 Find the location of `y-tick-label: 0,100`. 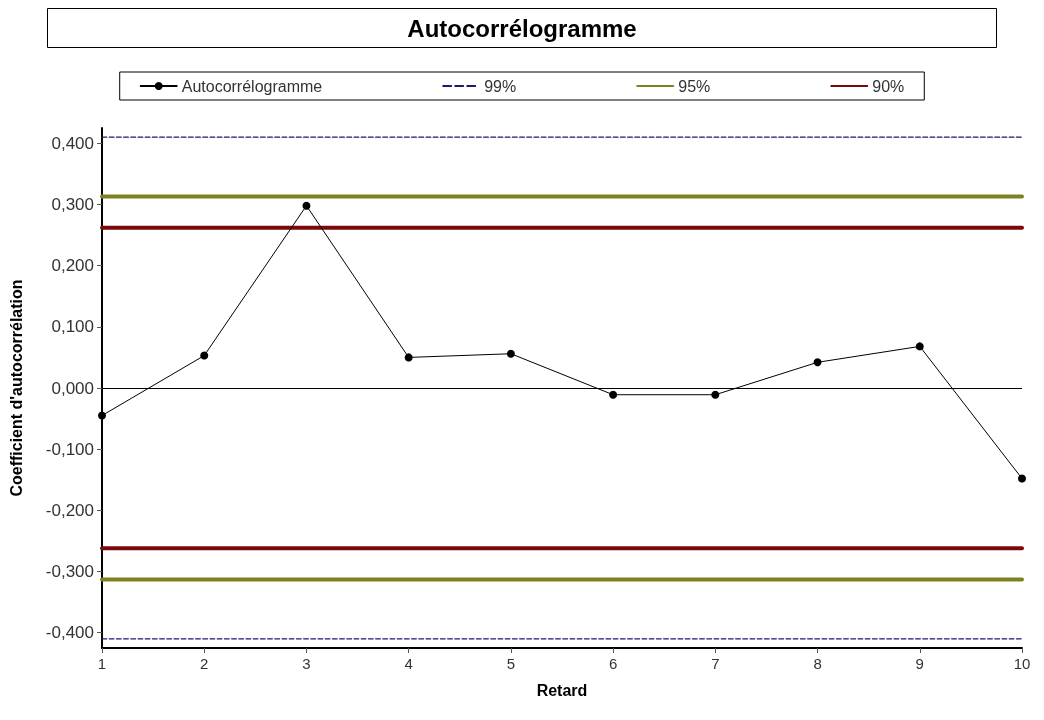

y-tick-label: 0,100 is located at coordinates (72, 327).